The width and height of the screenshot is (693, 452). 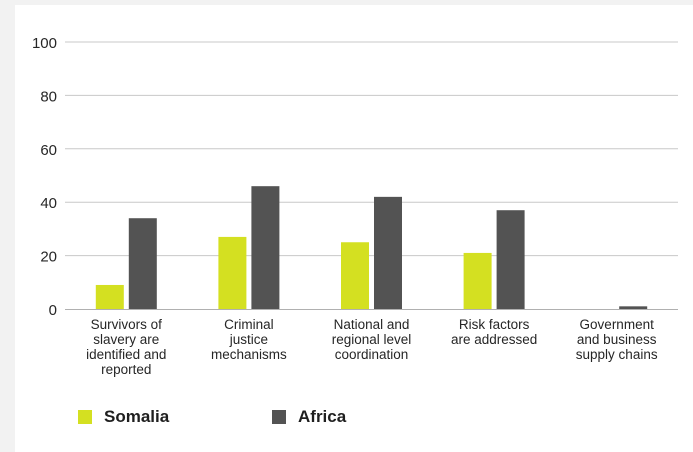 I want to click on x-tick-label-government: Government and business supply chains, so click(x=617, y=339).